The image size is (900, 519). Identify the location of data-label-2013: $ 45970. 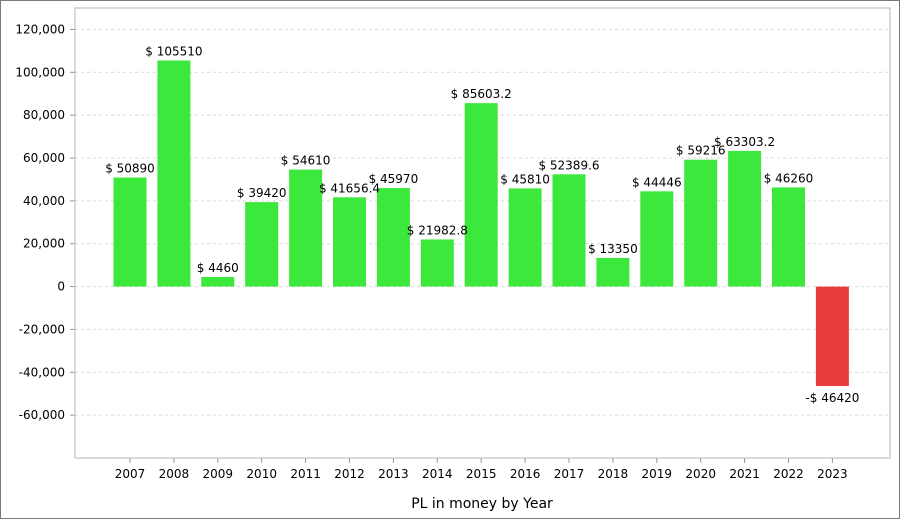
(394, 179).